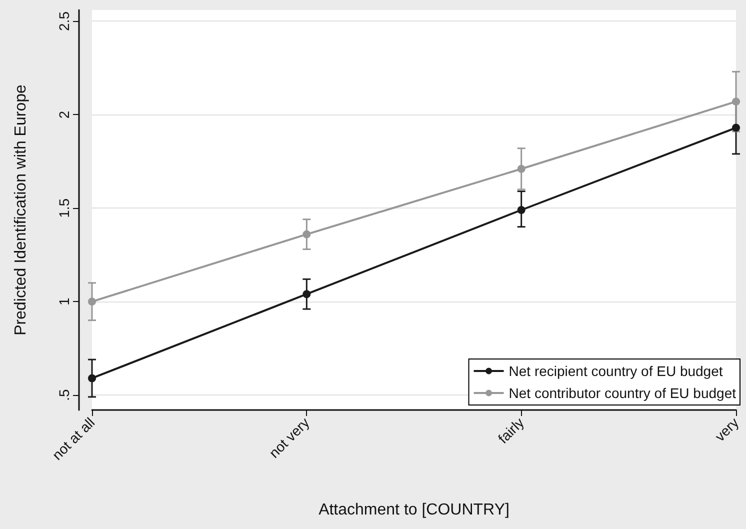 This screenshot has height=529, width=746. Describe the element at coordinates (64, 301) in the screenshot. I see `y-tick-label: 1` at that location.